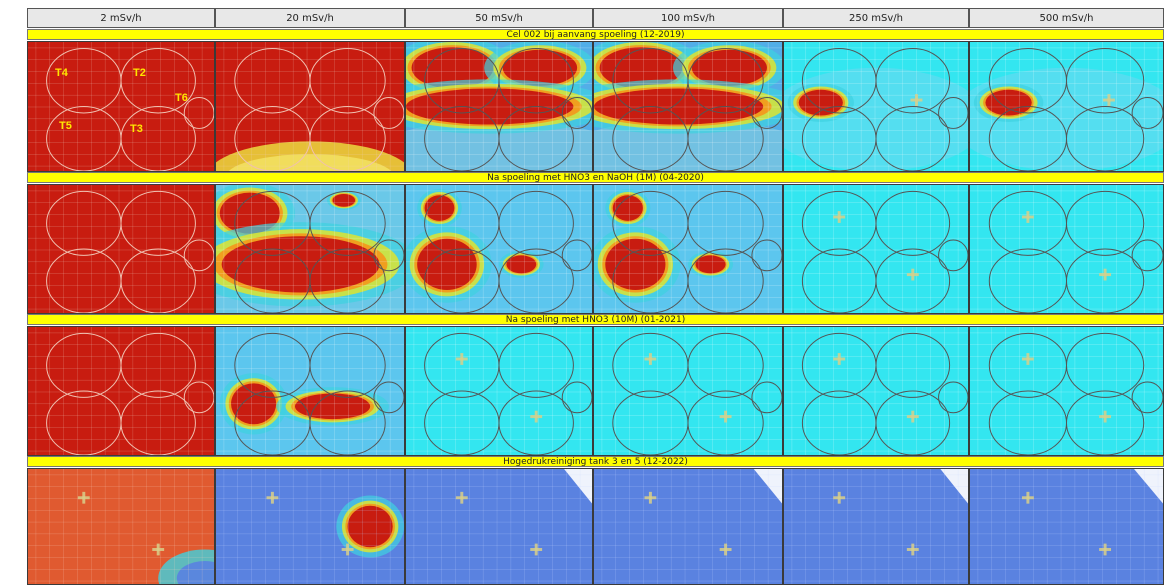  Describe the element at coordinates (595, 34) in the screenshot. I see `row-title-band: Cel 002 bij aanvang spoeling (12-2019)` at that location.